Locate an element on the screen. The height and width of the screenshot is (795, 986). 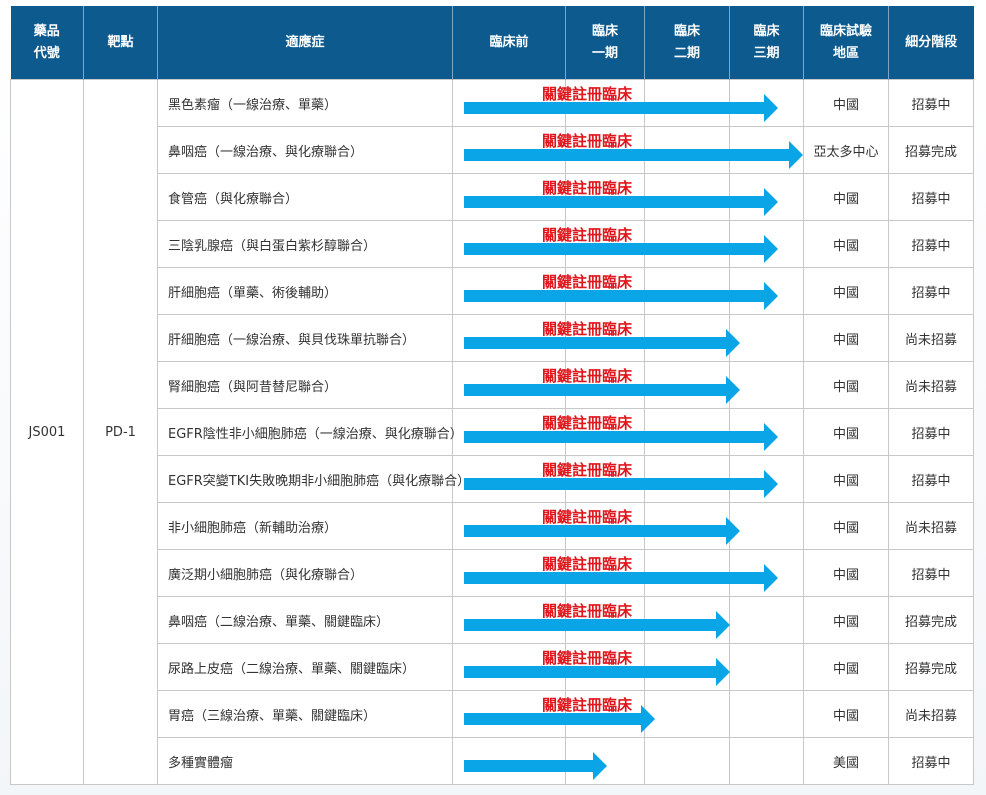
indication-cell: 食管癌（與化療聯合） is located at coordinates (305, 197).